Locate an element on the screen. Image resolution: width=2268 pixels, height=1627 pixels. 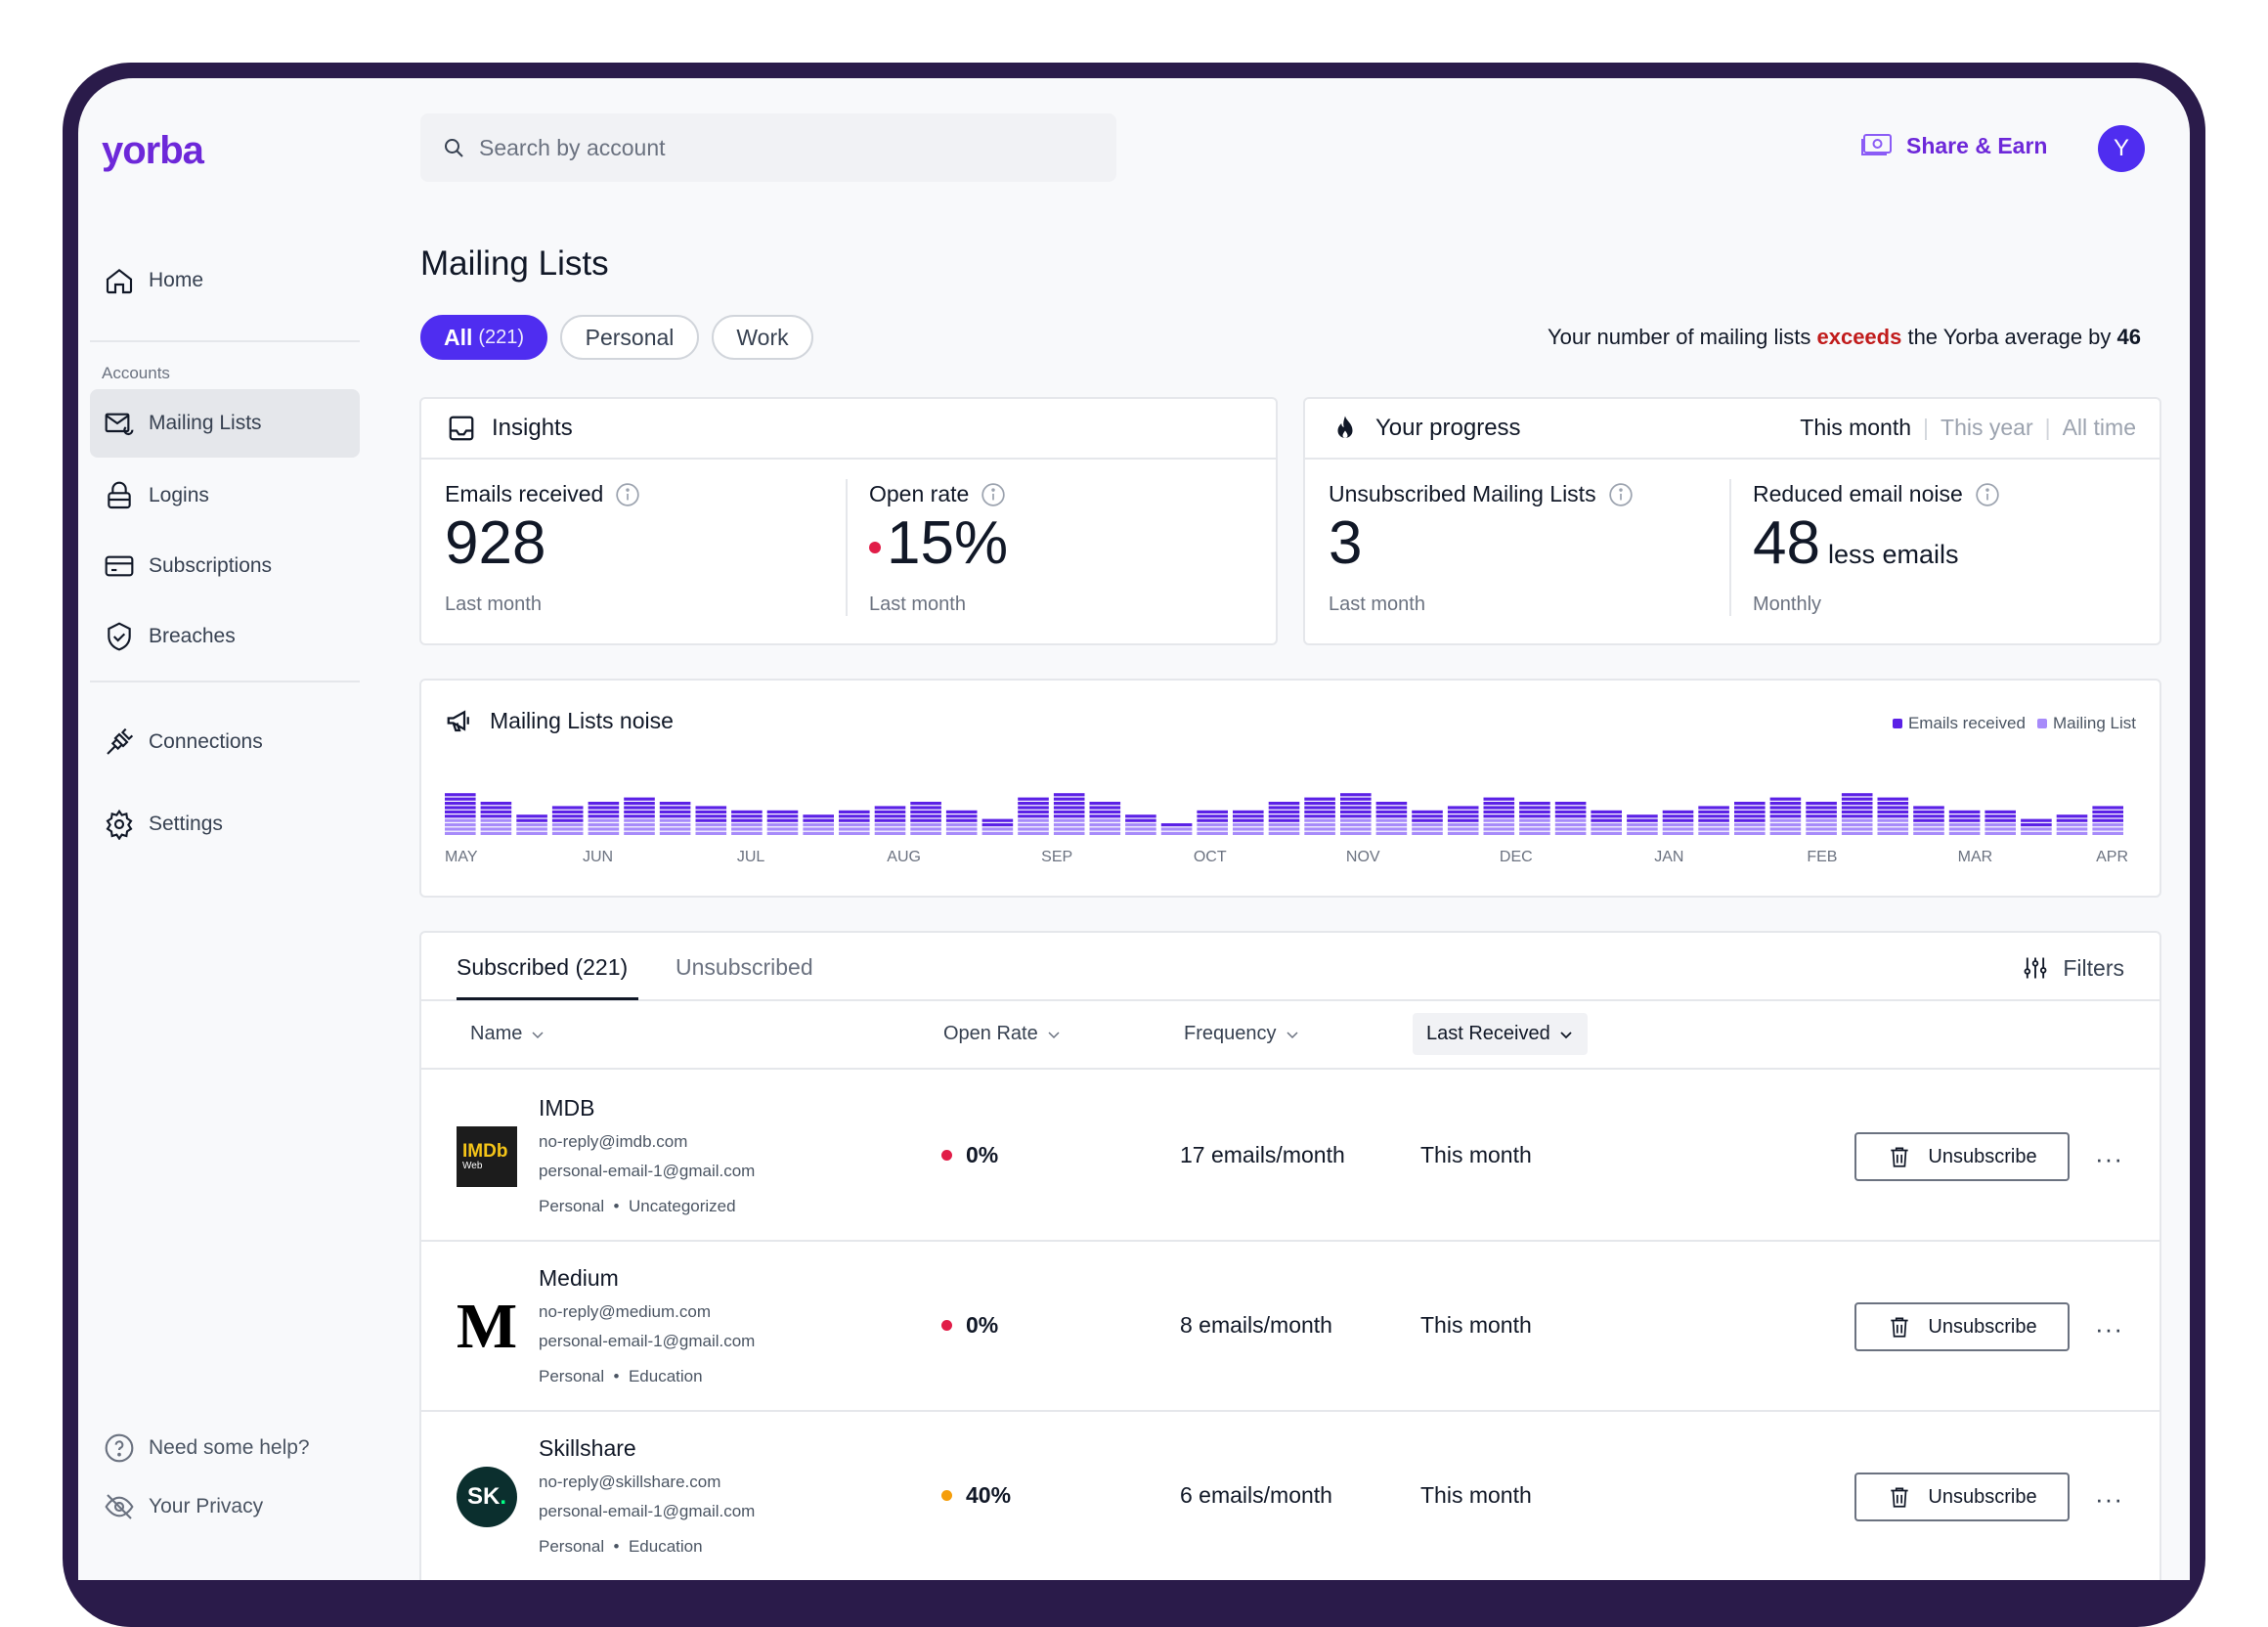
filter-pill-personal: Personal is located at coordinates (629, 338).